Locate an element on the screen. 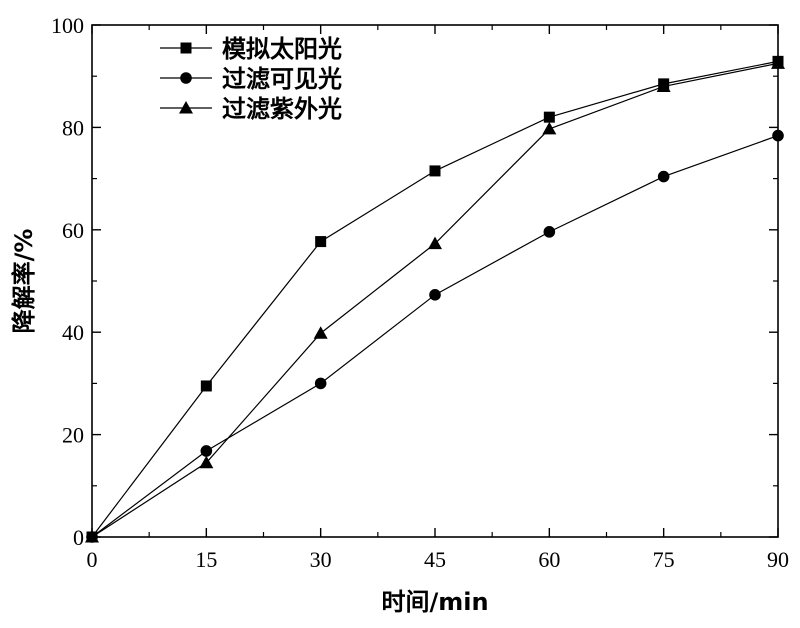 The width and height of the screenshot is (800, 628). y-axis-label: 降解率/% is located at coordinates (24, 281).